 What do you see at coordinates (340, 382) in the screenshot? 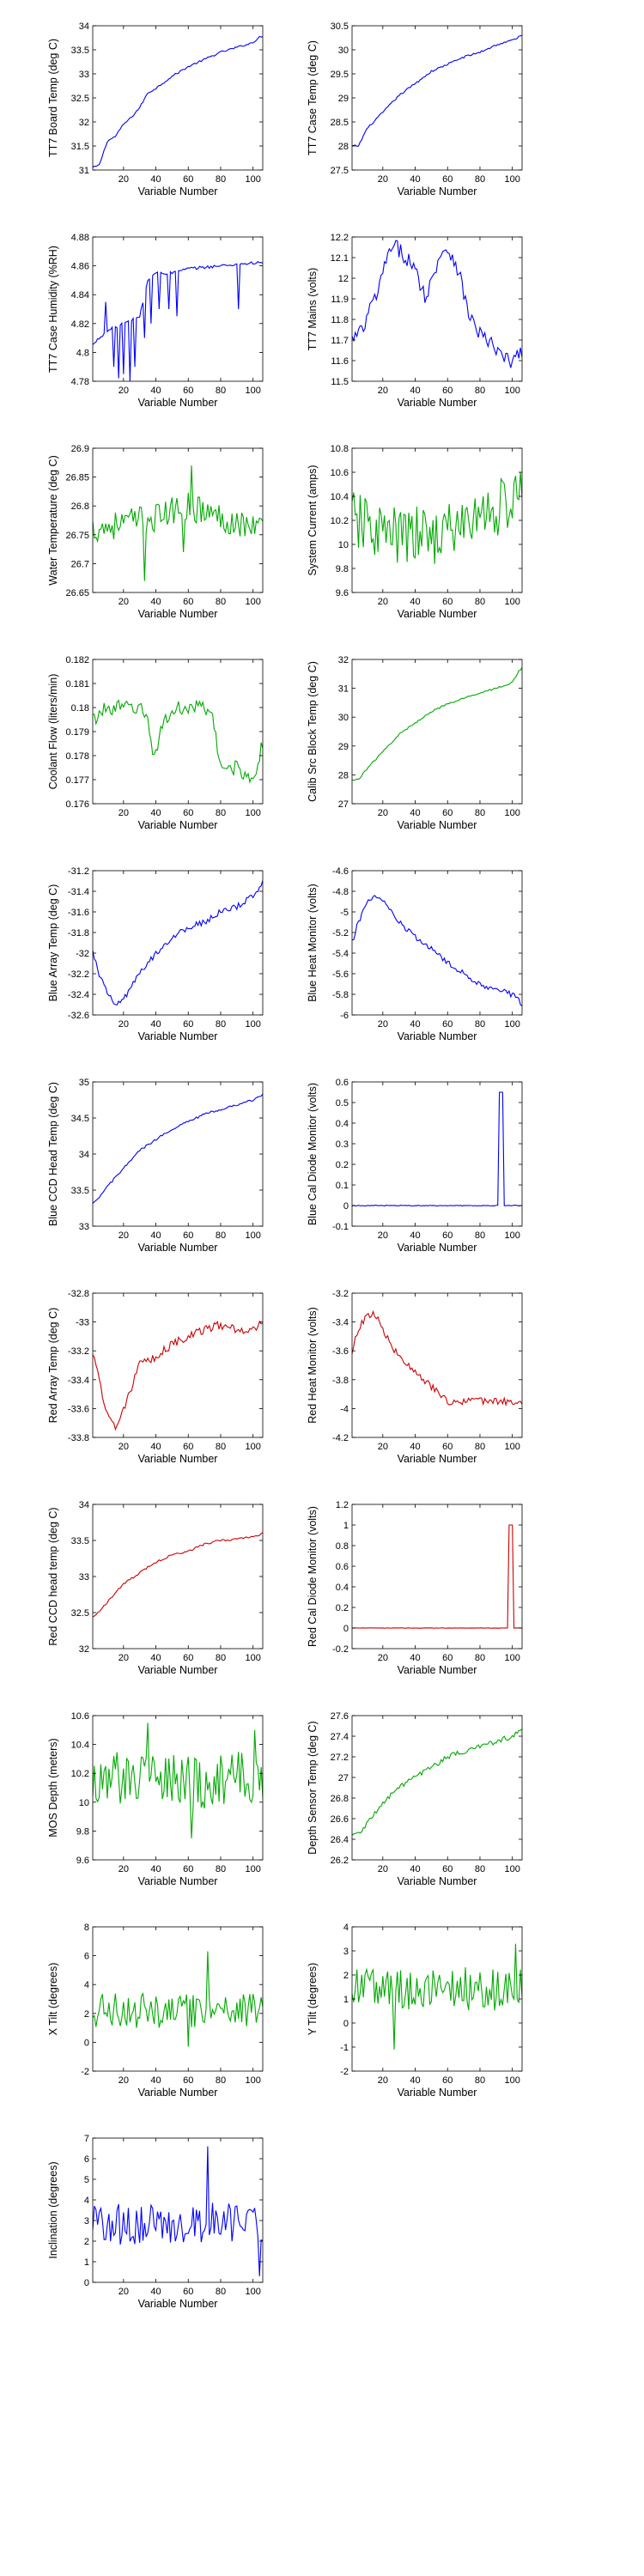
I see `y-tick-label: 11.5` at bounding box center [340, 382].